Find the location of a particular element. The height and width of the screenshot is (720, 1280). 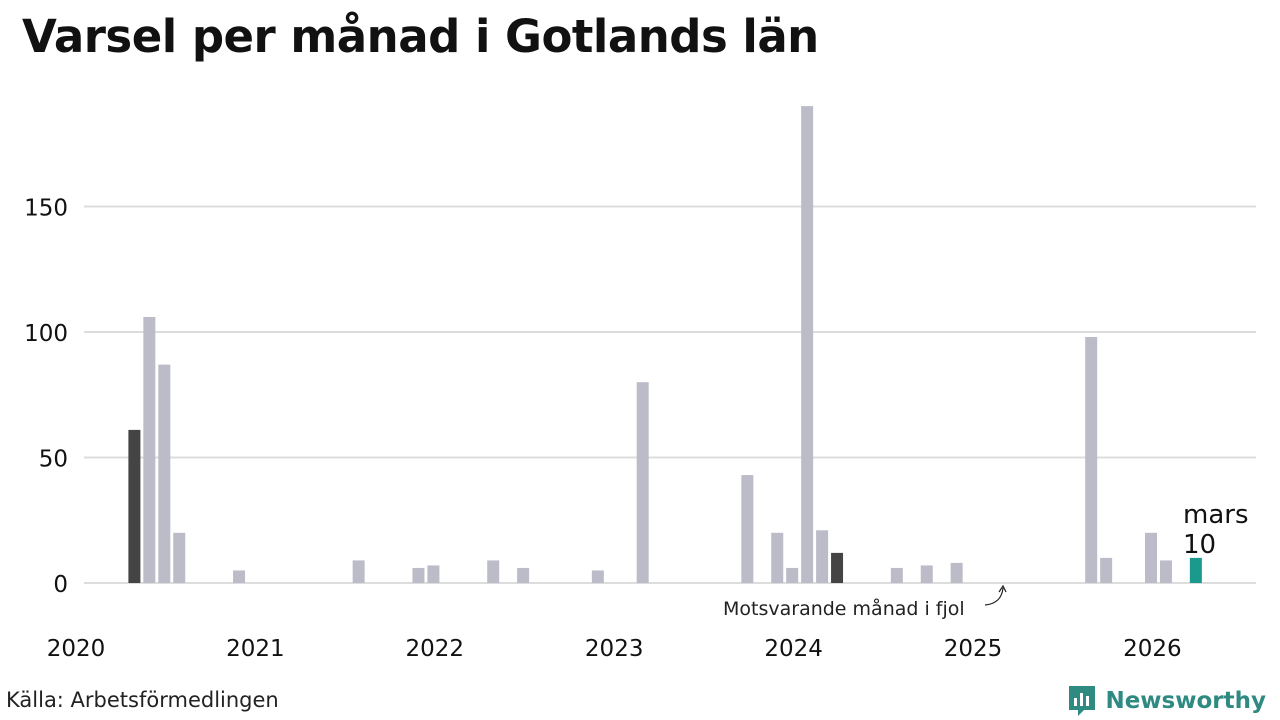

x-tick-label: 2026 is located at coordinates (1152, 649).